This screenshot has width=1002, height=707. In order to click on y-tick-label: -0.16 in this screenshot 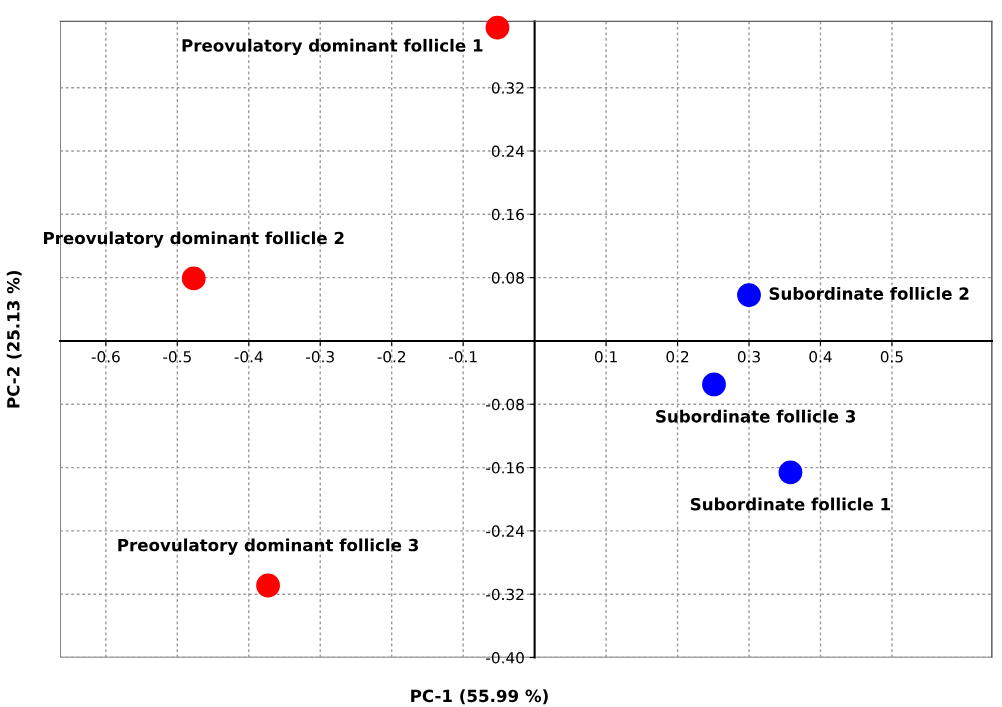, I will do `click(505, 468)`.